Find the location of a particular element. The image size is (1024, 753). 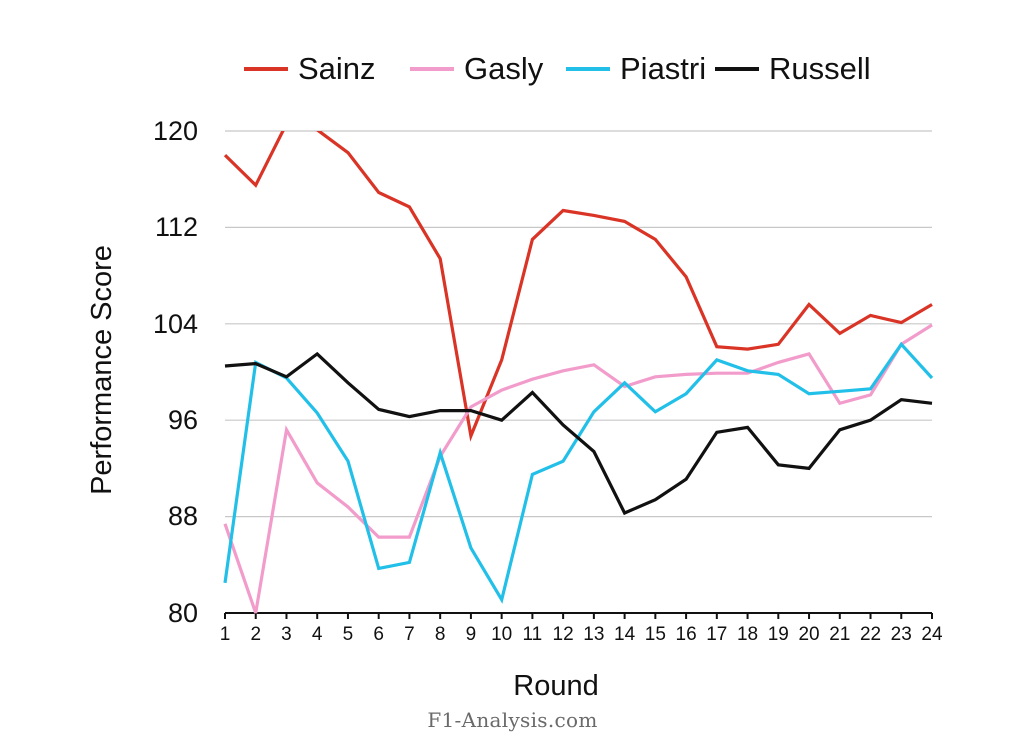

x-tick-label: 20 is located at coordinates (809, 634).